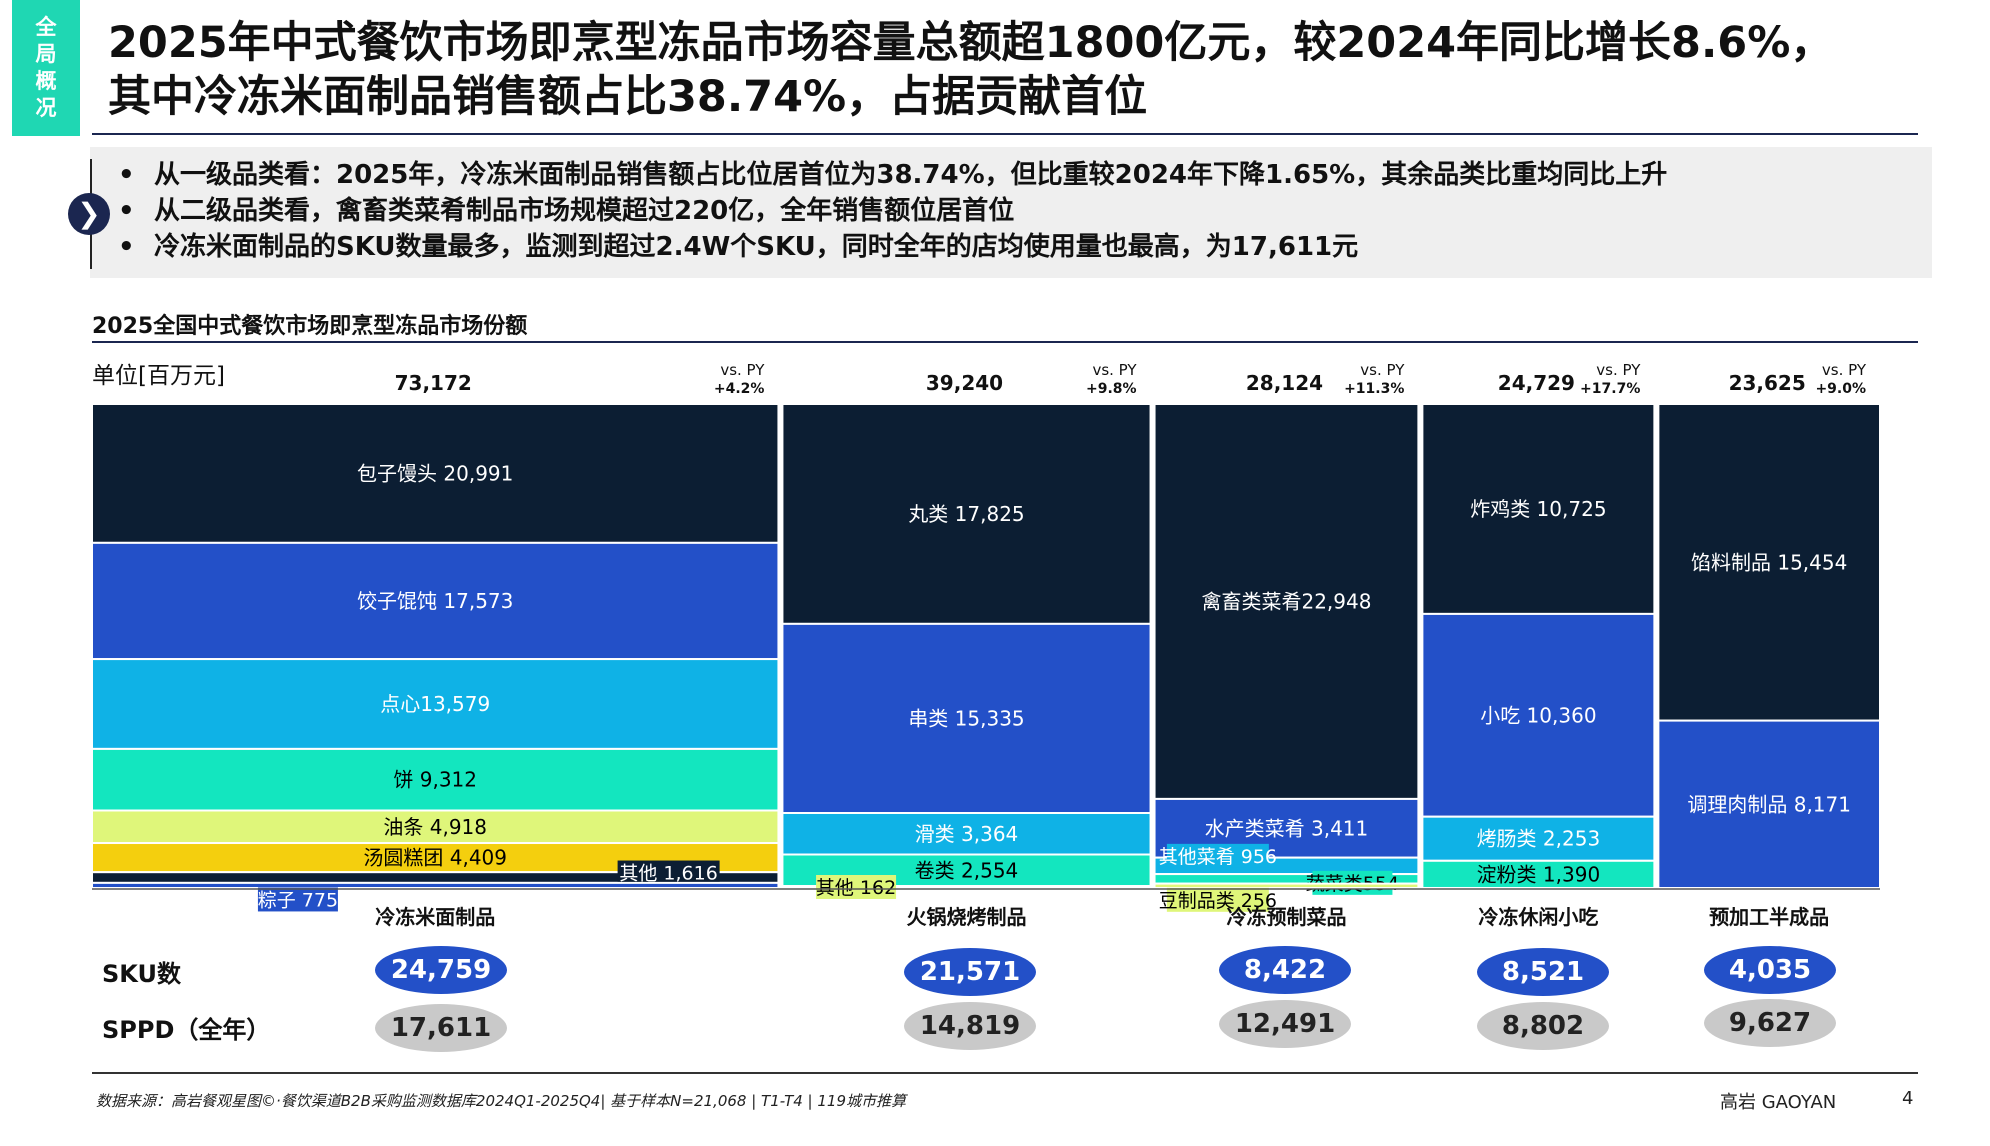 Image resolution: width=1990 pixels, height=1146 pixels. What do you see at coordinates (1286, 917) in the screenshot?
I see `category-label: 冷冻预制菜品` at bounding box center [1286, 917].